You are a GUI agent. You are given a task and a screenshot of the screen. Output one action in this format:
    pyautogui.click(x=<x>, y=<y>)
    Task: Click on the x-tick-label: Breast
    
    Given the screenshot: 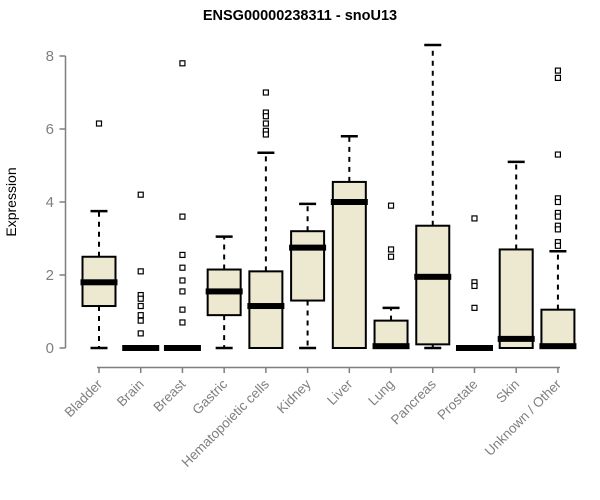 What is the action you would take?
    pyautogui.click(x=169, y=395)
    